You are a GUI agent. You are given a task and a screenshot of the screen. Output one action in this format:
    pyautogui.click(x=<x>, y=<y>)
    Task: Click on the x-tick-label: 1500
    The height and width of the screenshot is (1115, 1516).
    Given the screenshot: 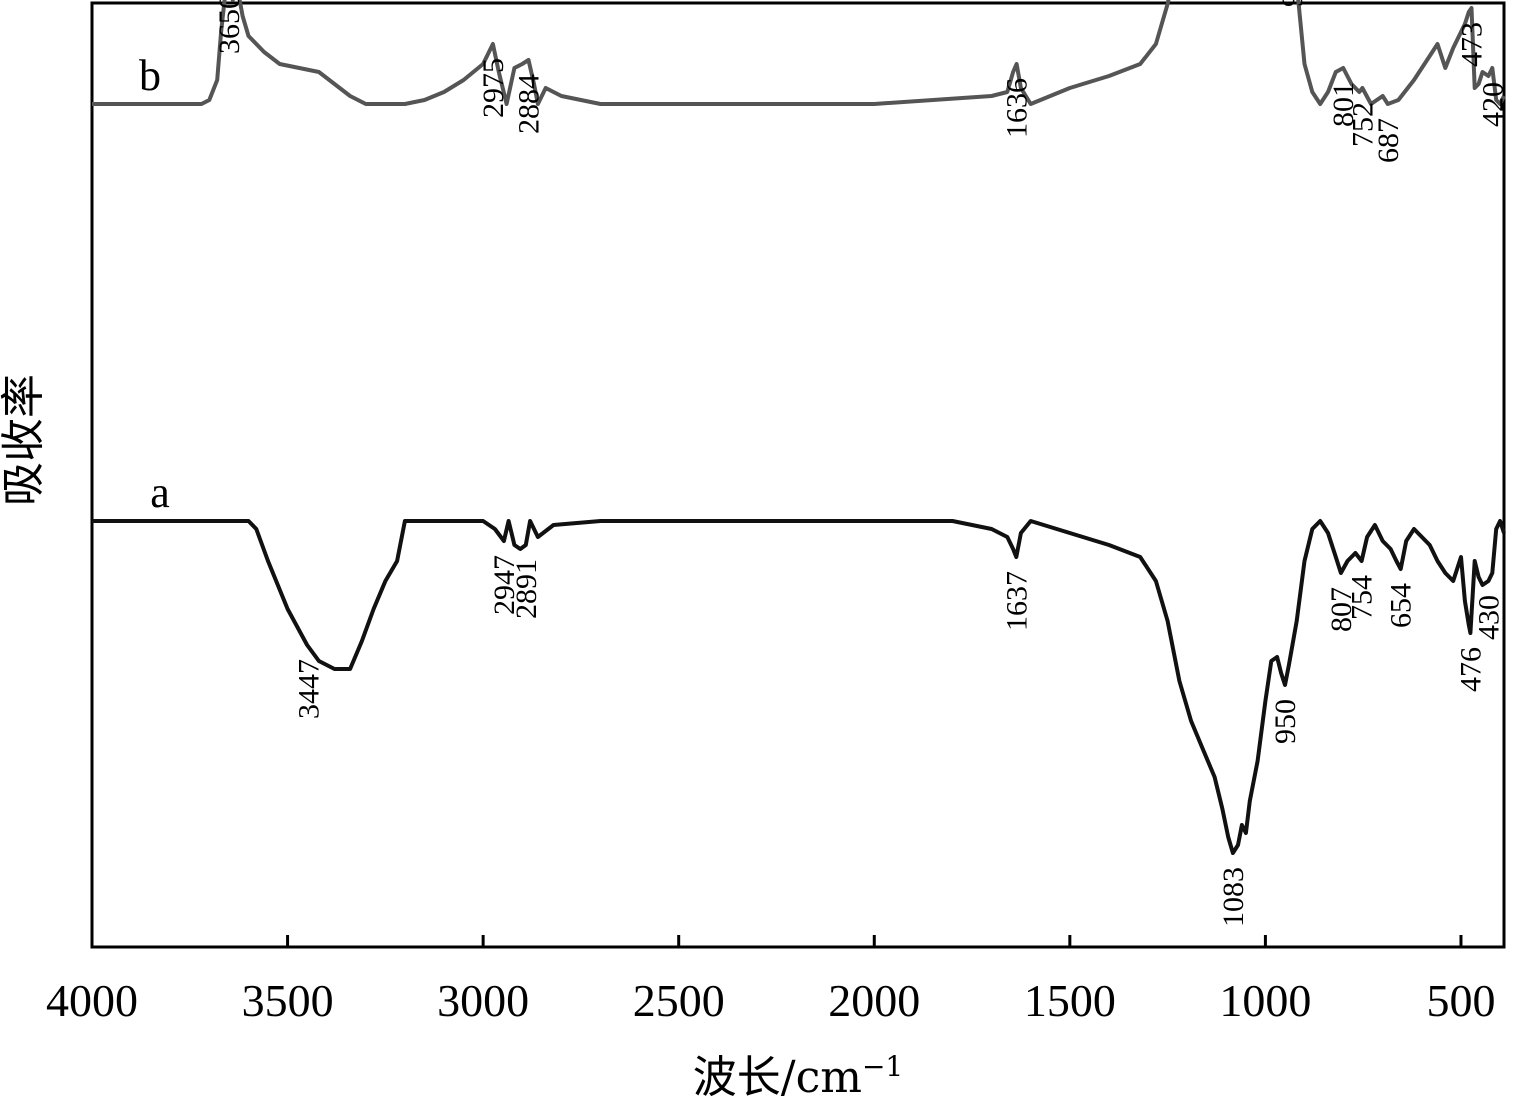 What is the action you would take?
    pyautogui.click(x=1070, y=1000)
    